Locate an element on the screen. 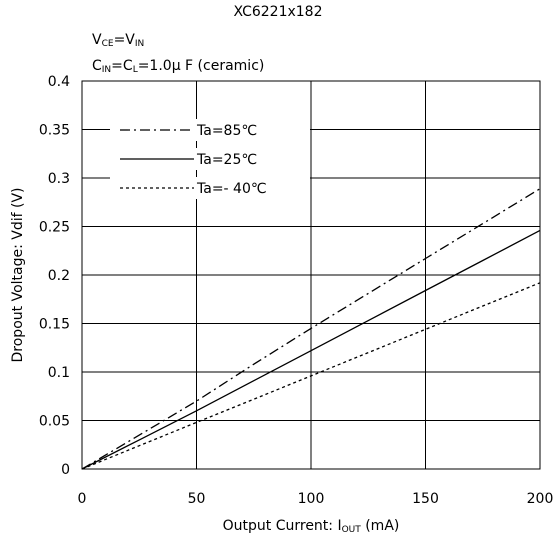 This screenshot has height=542, width=556. legend-label: Ta=25℃ is located at coordinates (226, 160).